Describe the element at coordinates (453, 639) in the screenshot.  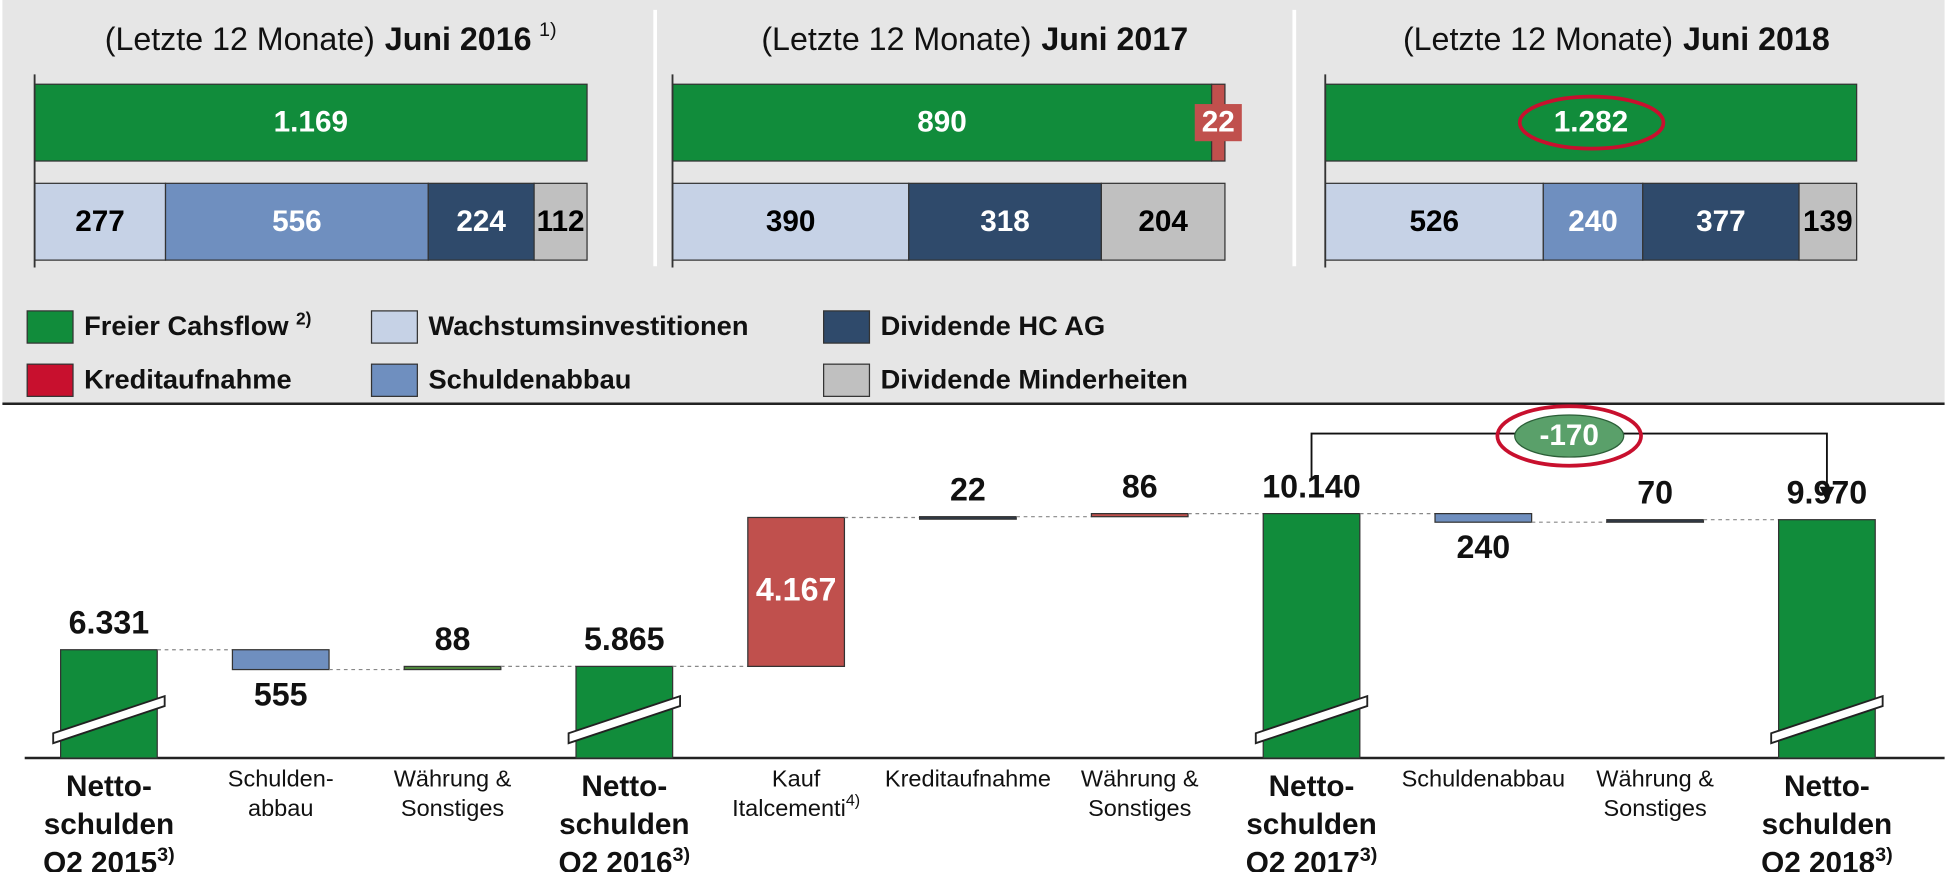
I see `data-label: 88` at that location.